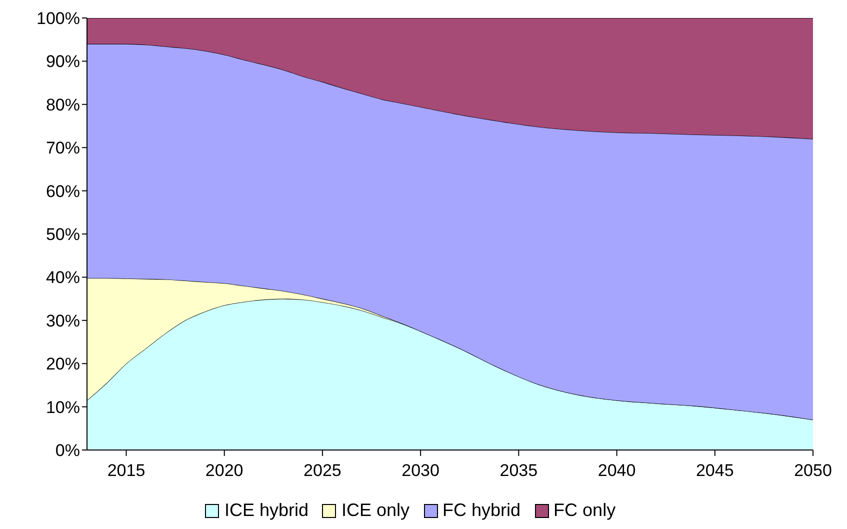 The height and width of the screenshot is (529, 847). I want to click on y-tick-label: 30%, so click(63, 320).